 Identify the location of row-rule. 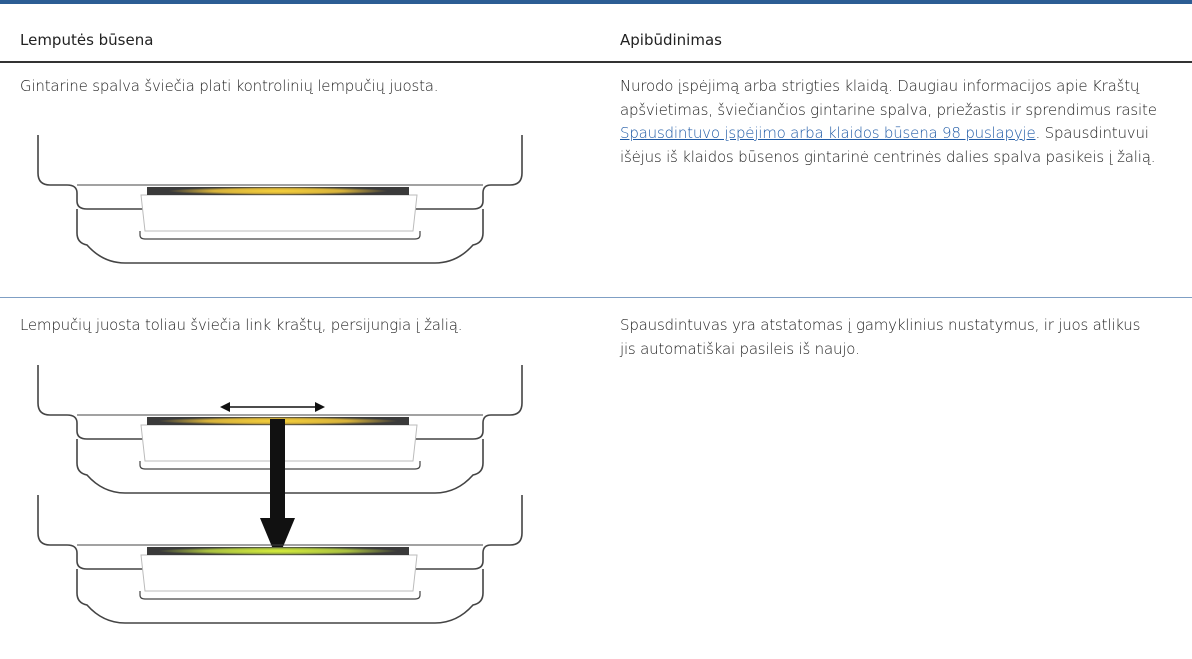
(596, 297).